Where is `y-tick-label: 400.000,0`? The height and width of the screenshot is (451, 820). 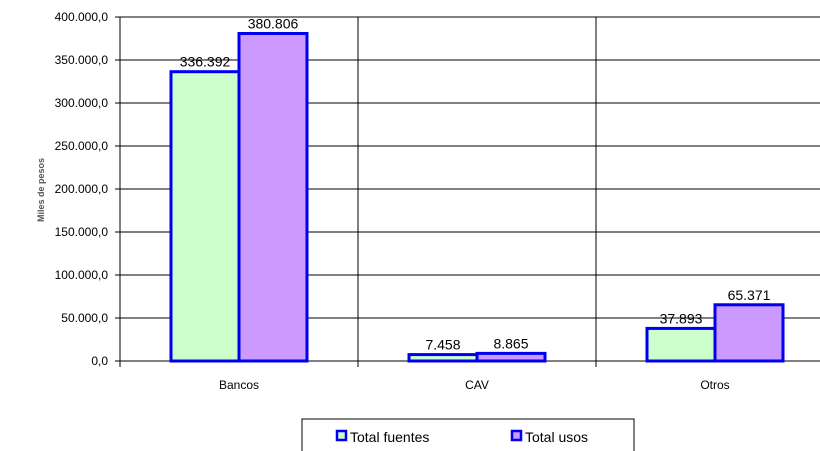
y-tick-label: 400.000,0 is located at coordinates (82, 17).